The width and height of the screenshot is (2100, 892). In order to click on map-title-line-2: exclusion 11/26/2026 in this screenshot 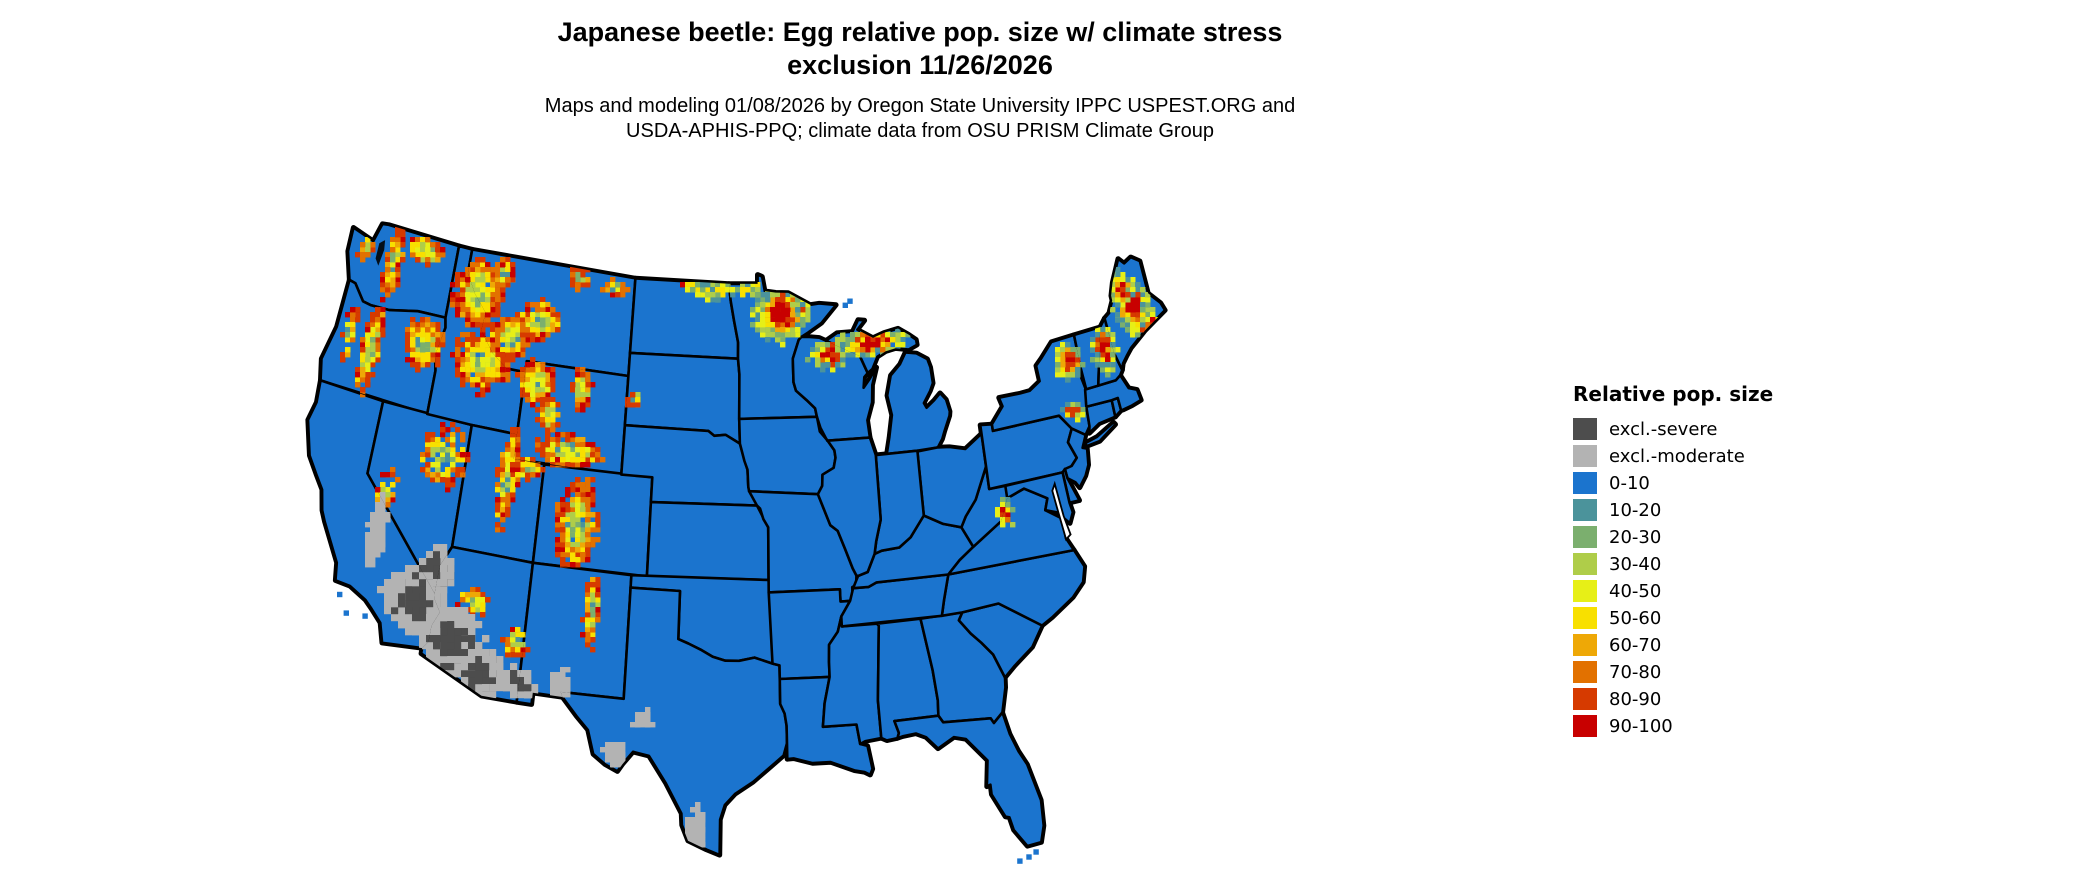, I will do `click(920, 65)`.